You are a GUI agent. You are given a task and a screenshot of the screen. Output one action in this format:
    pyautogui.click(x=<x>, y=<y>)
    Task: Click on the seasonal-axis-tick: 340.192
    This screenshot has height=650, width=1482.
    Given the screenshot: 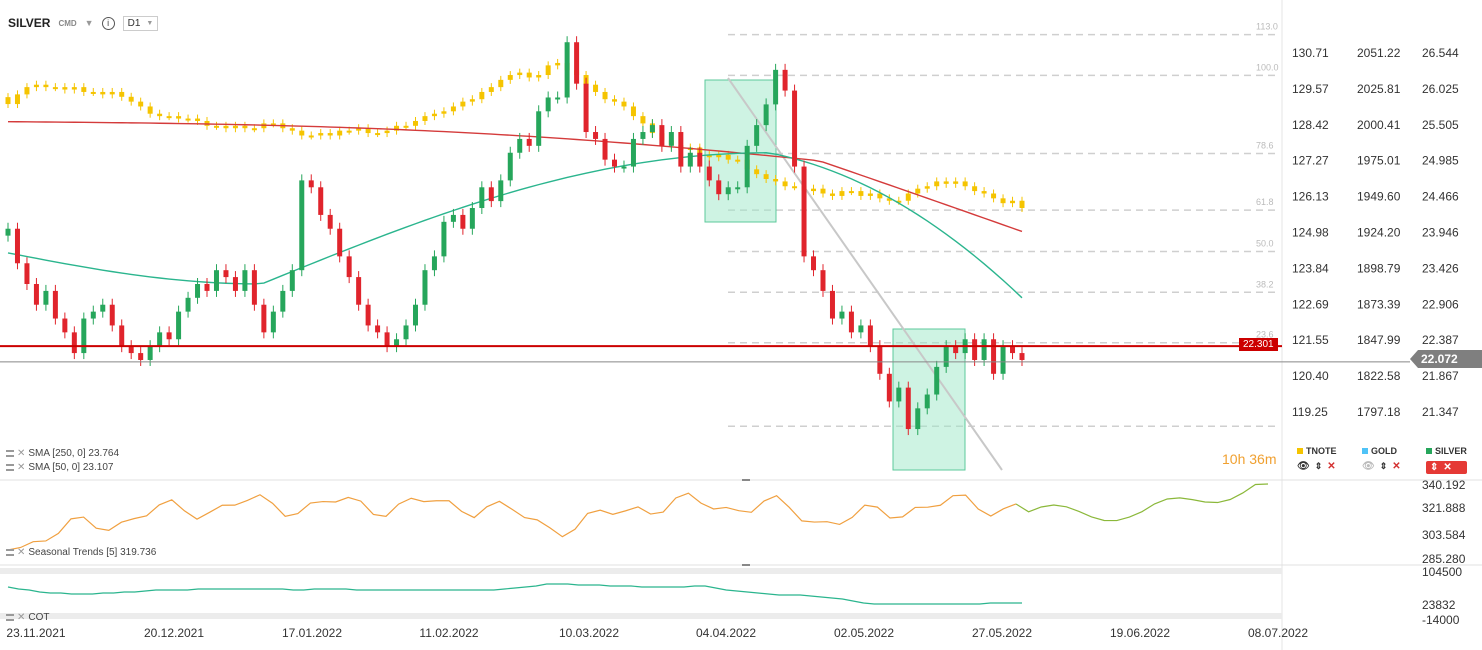 What is the action you would take?
    pyautogui.click(x=1444, y=485)
    